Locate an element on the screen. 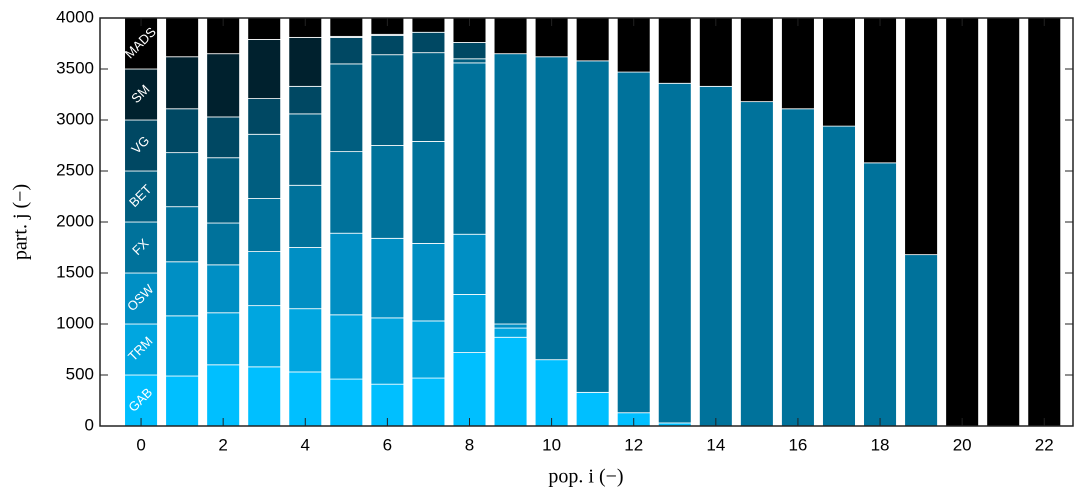 The image size is (1085, 494). x-tick-label: 14 is located at coordinates (715, 444).